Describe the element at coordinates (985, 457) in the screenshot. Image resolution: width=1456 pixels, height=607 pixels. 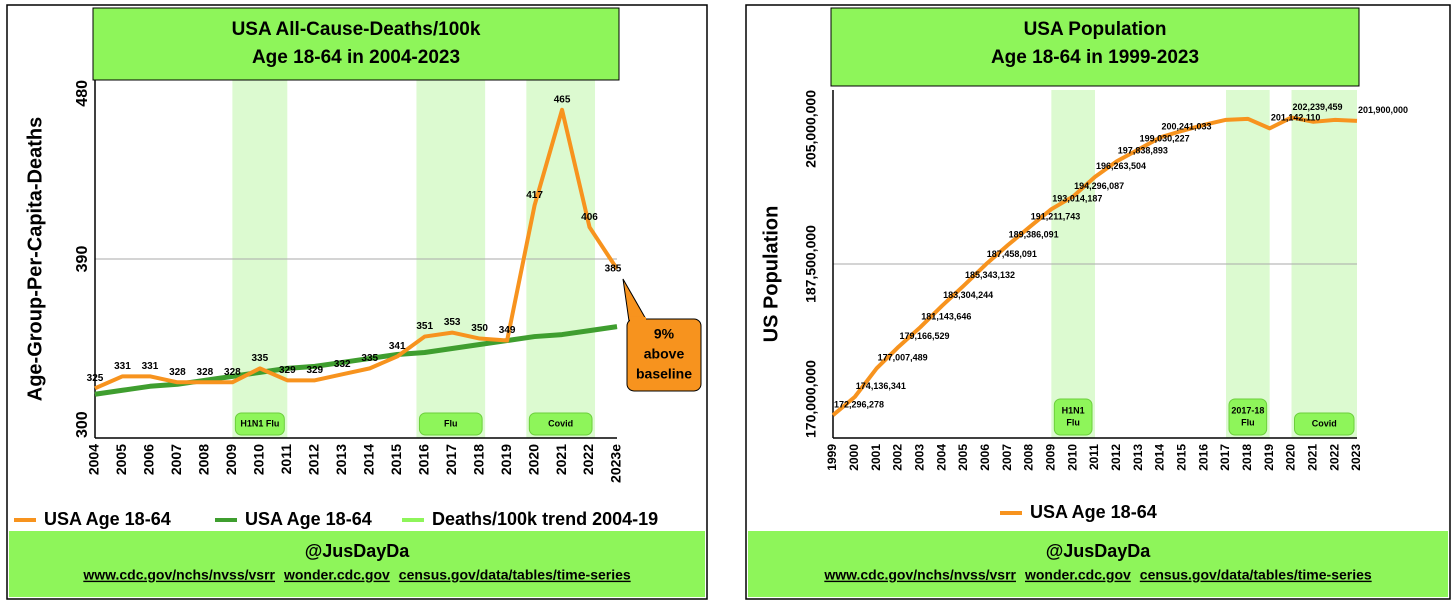
I see `x-tick-label: 2006` at that location.